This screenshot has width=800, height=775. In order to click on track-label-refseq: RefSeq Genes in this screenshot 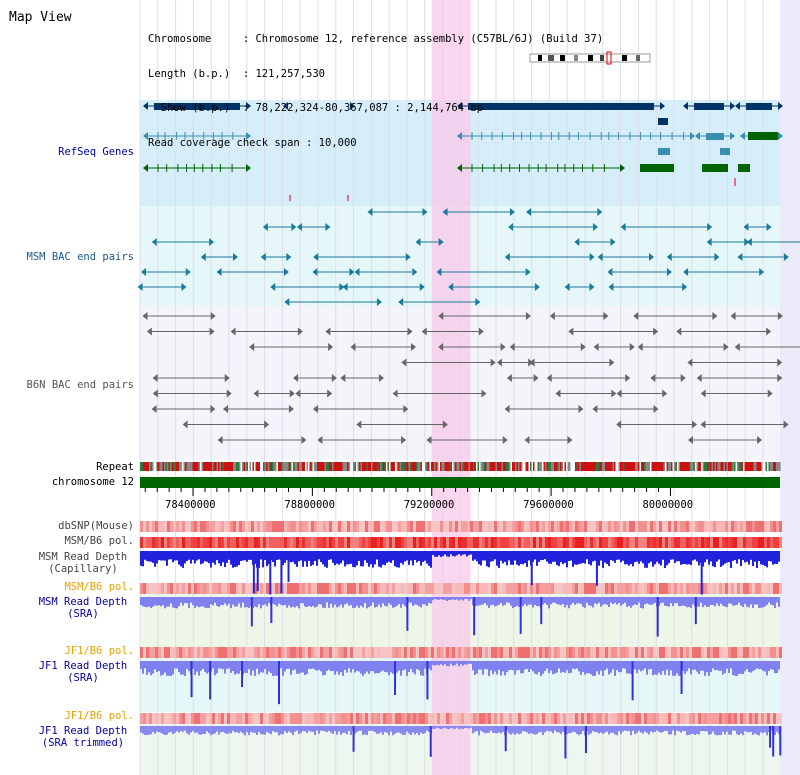, I will do `click(96, 152)`.